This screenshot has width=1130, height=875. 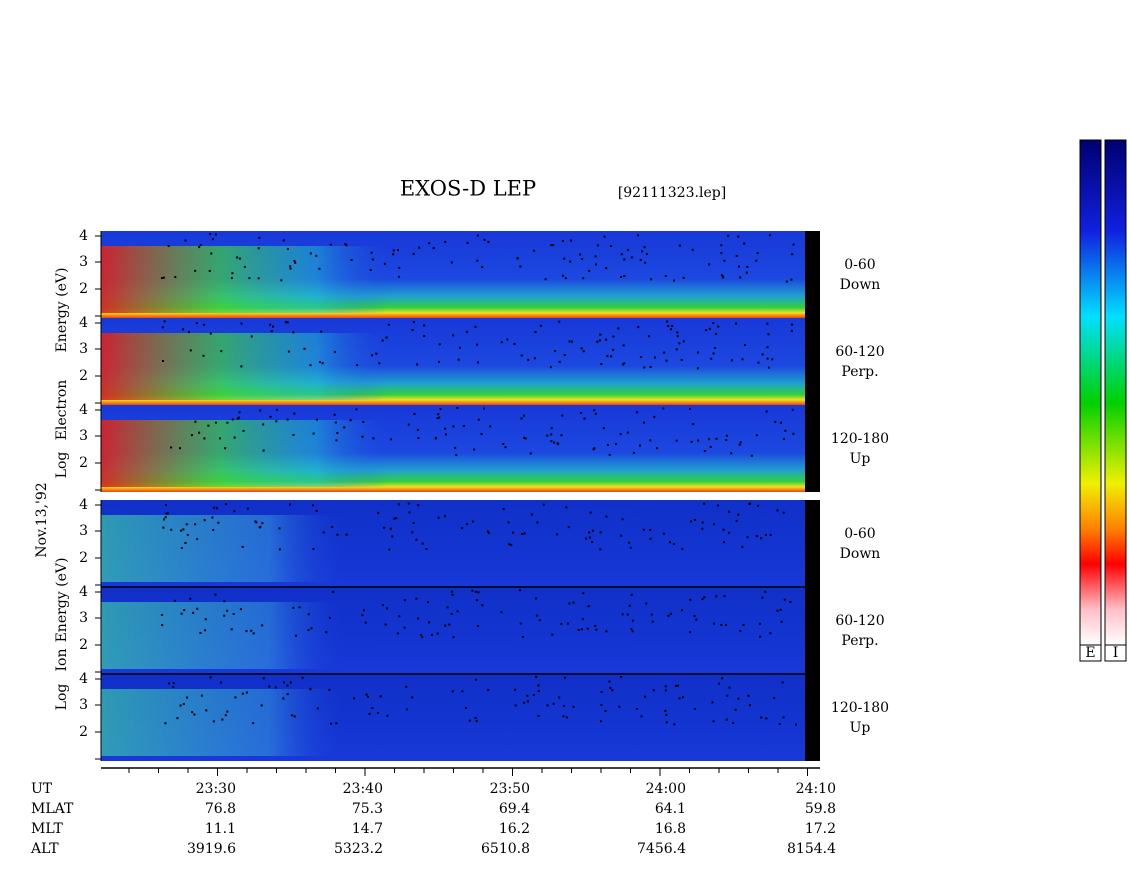 I want to click on row-value: 7456.4, so click(x=661, y=849).